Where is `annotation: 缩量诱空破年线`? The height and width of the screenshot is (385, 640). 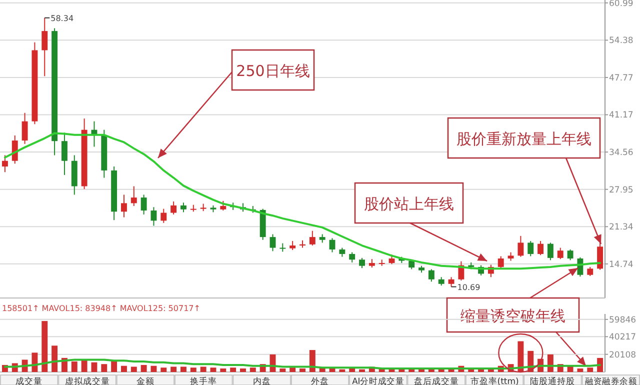 annotation: 缩量诱空破年线 is located at coordinates (513, 316).